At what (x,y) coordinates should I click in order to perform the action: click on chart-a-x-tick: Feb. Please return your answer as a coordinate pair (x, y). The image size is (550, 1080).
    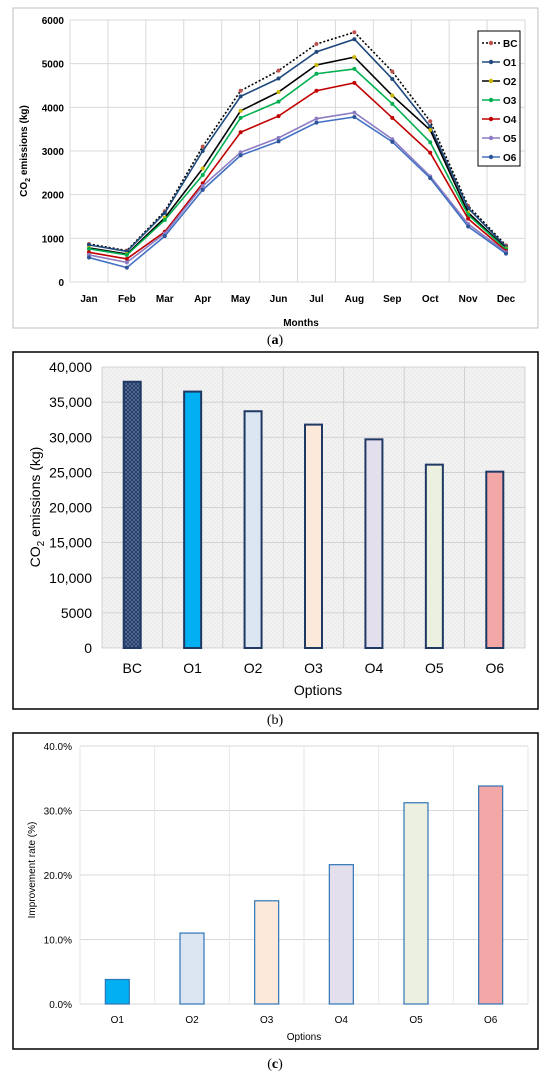
    Looking at the image, I should click on (127, 299).